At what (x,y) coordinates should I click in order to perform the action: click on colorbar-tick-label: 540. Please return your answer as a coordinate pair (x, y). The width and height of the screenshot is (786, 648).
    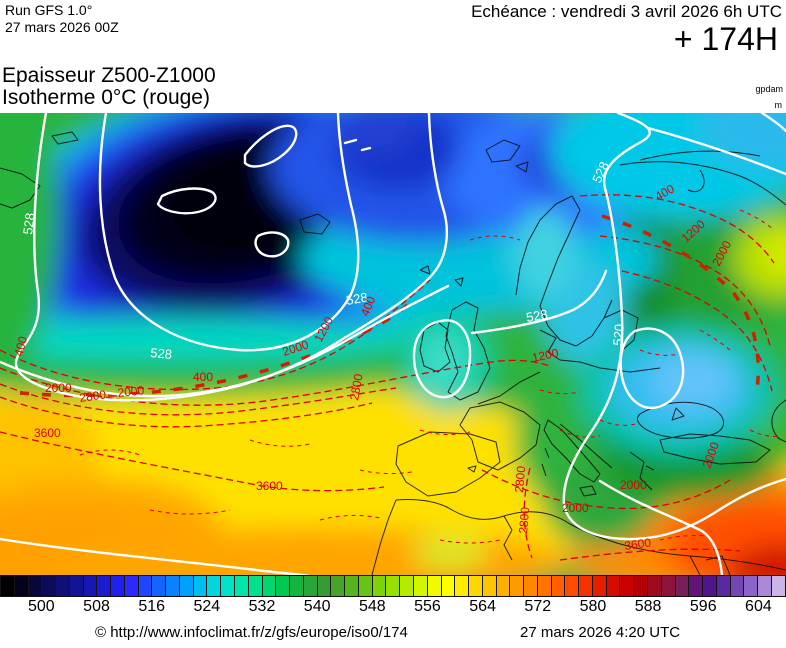
    Looking at the image, I should click on (317, 606).